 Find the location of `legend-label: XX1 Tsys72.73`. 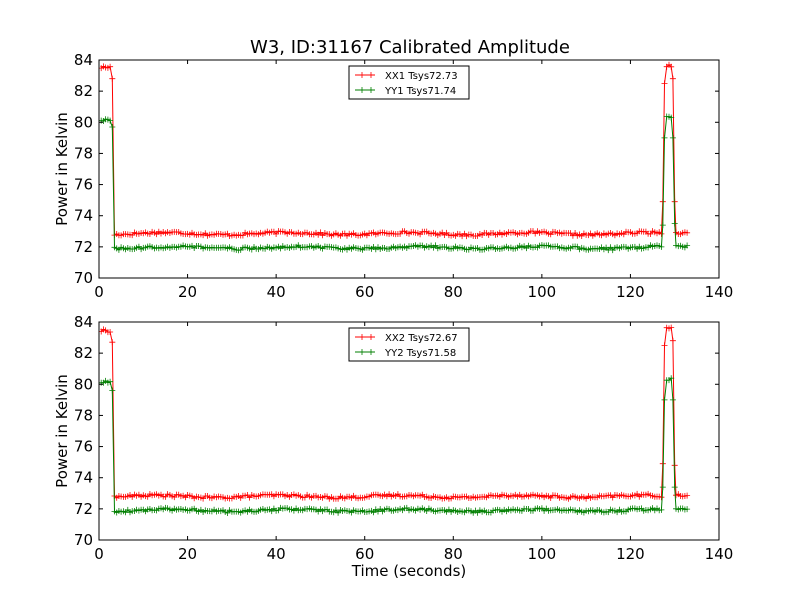

legend-label: XX1 Tsys72.73 is located at coordinates (421, 76).